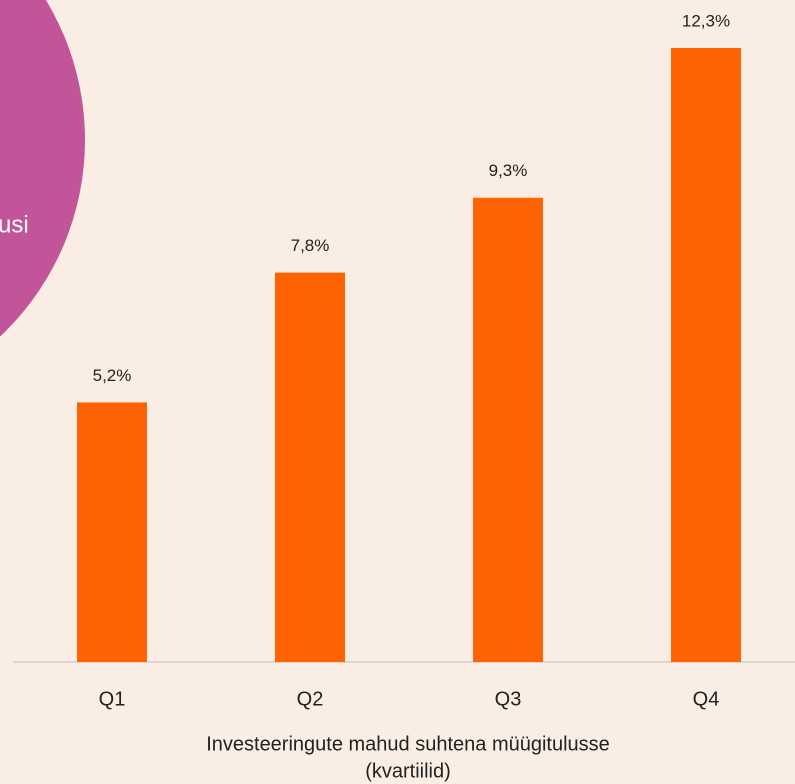  I want to click on value-label: 7,8%, so click(310, 245).